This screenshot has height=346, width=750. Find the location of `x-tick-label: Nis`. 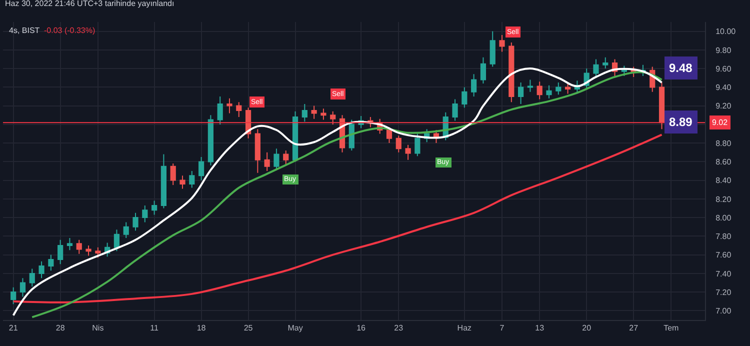

x-tick-label: Nis is located at coordinates (98, 328).